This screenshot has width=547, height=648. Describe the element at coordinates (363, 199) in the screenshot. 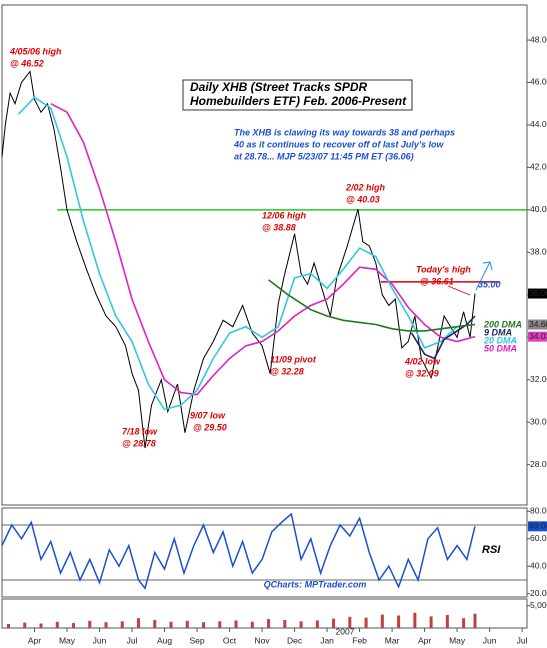

I see `annotation: @ 40.03` at that location.